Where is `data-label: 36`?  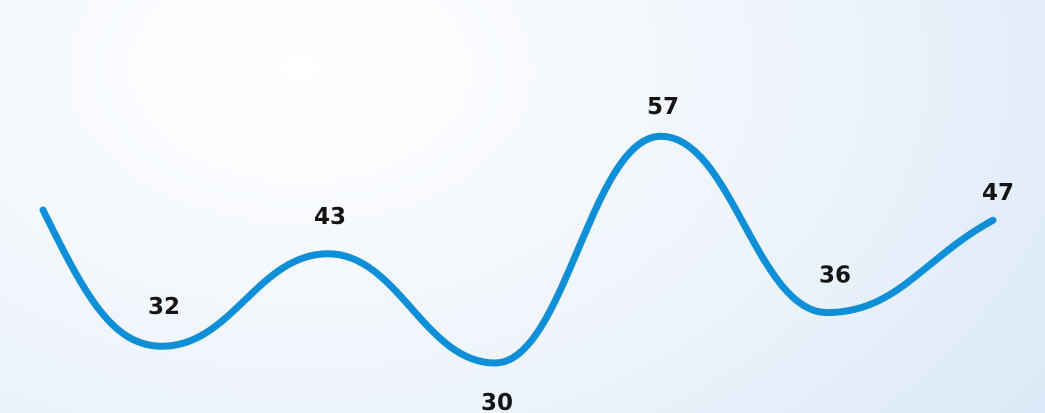 data-label: 36 is located at coordinates (835, 276).